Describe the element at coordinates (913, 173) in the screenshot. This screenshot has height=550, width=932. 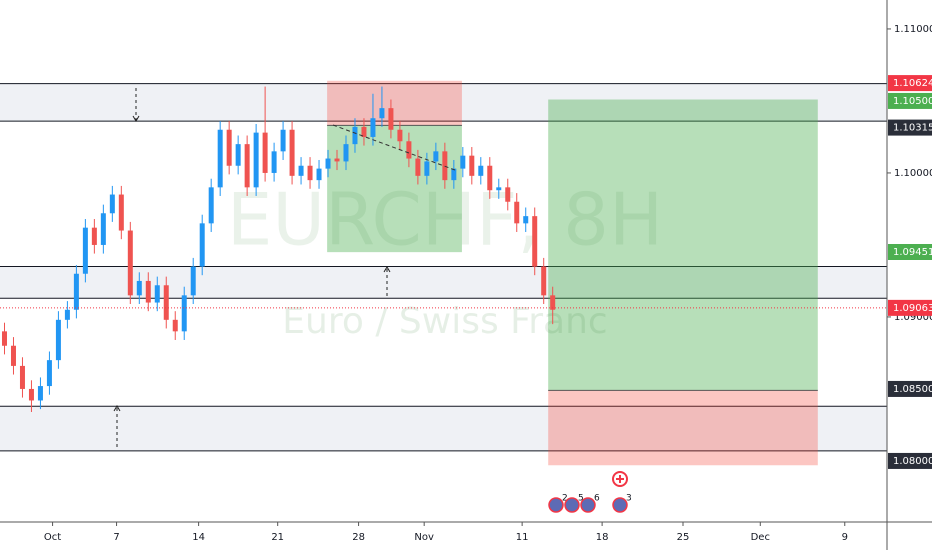
I see `y-tick-label: 1.10000` at that location.